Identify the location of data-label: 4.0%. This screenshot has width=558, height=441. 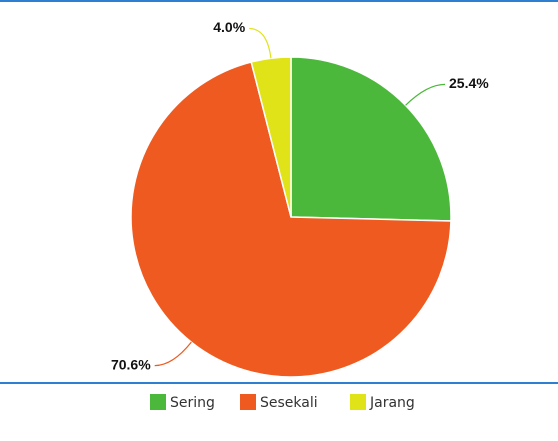
(229, 27).